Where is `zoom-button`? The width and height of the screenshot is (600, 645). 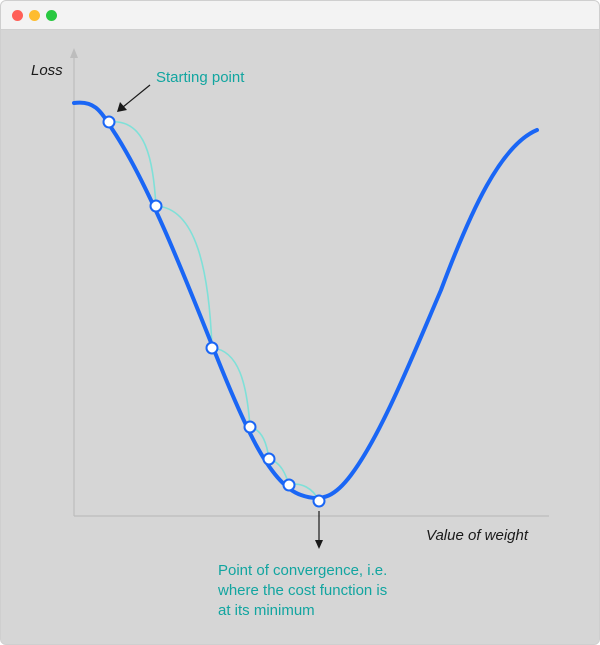 zoom-button is located at coordinates (51, 15).